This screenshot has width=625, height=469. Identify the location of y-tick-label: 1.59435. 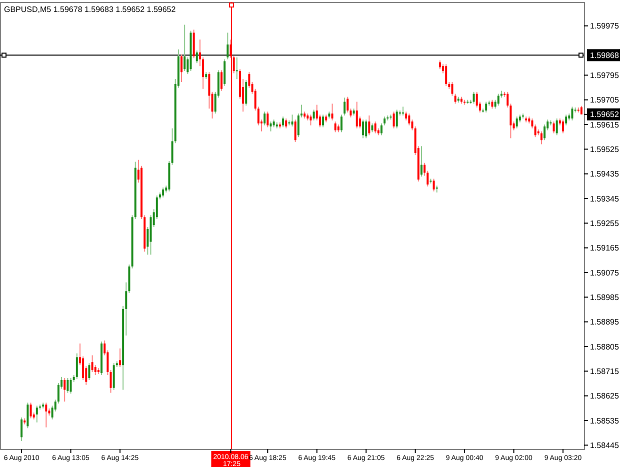
(605, 174).